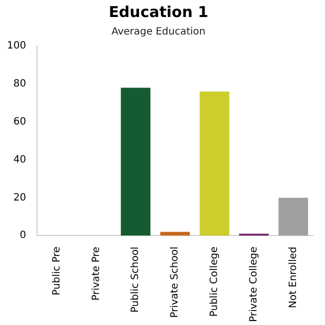  I want to click on y-tick-label: 100, so click(16, 46).